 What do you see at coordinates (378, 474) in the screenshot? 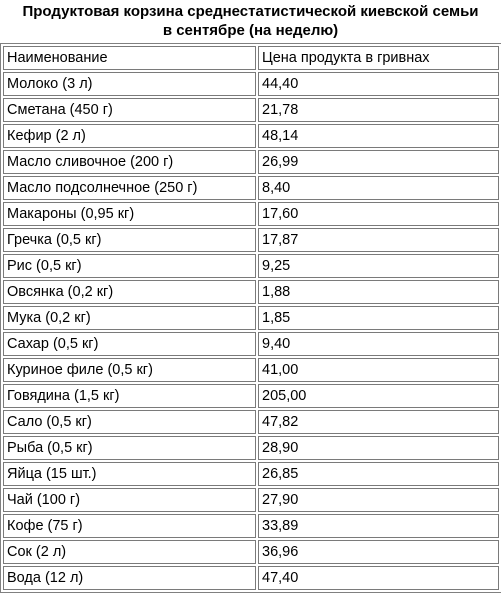
I see `product-price-cell: 26,85` at bounding box center [378, 474].